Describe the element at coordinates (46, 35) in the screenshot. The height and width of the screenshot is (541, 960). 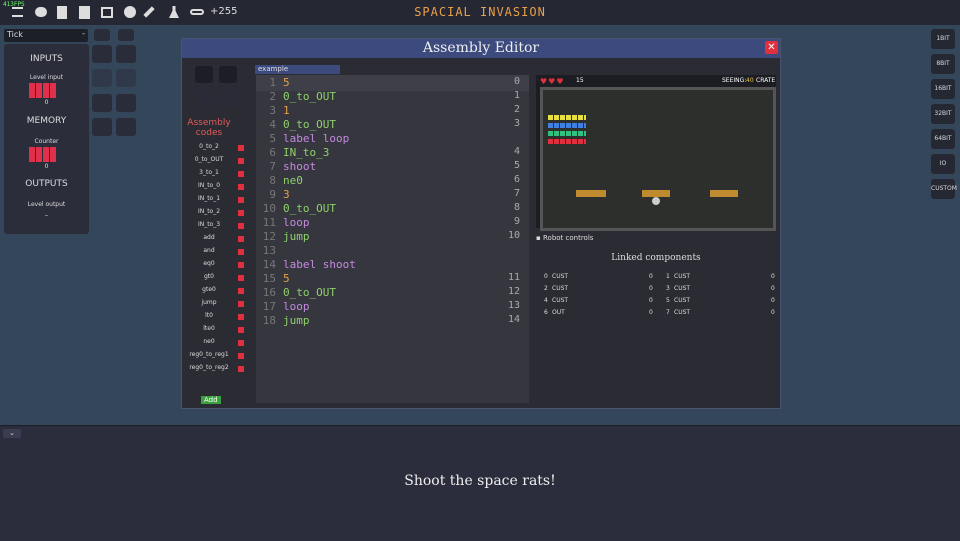
I see `tick-dropdown: Tick -` at that location.